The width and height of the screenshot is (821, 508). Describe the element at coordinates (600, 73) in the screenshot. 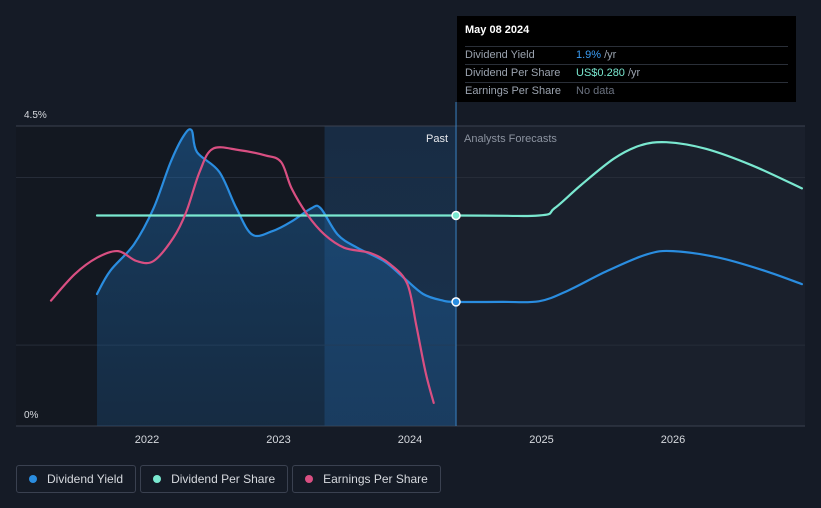

I see `tooltip-value: US$0.280` at that location.